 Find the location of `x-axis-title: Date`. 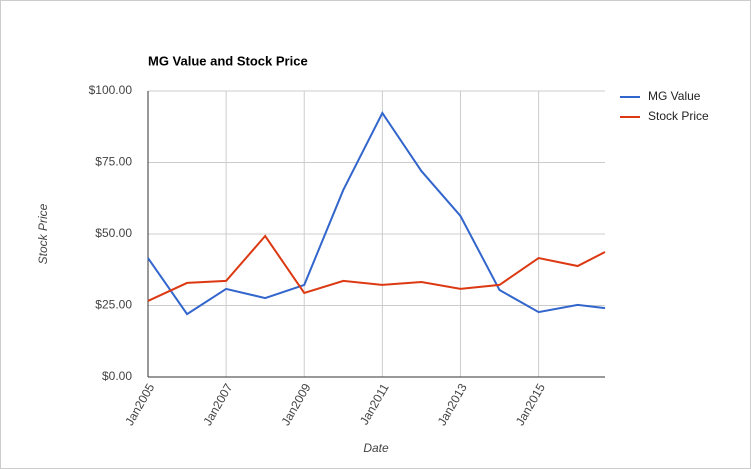

x-axis-title: Date is located at coordinates (376, 448).